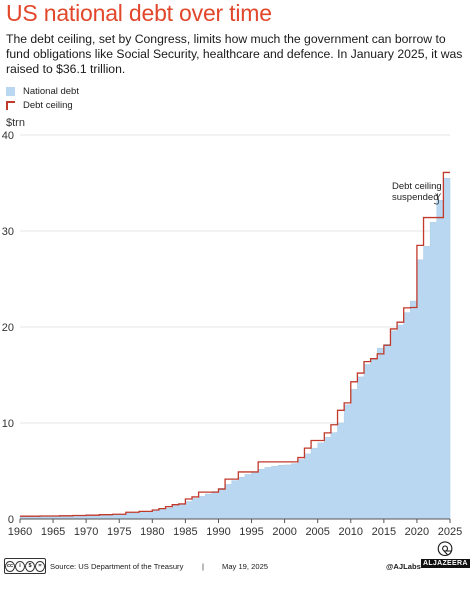 The height and width of the screenshot is (589, 475). I want to click on legend-swatch-ceiling, so click(10, 105).